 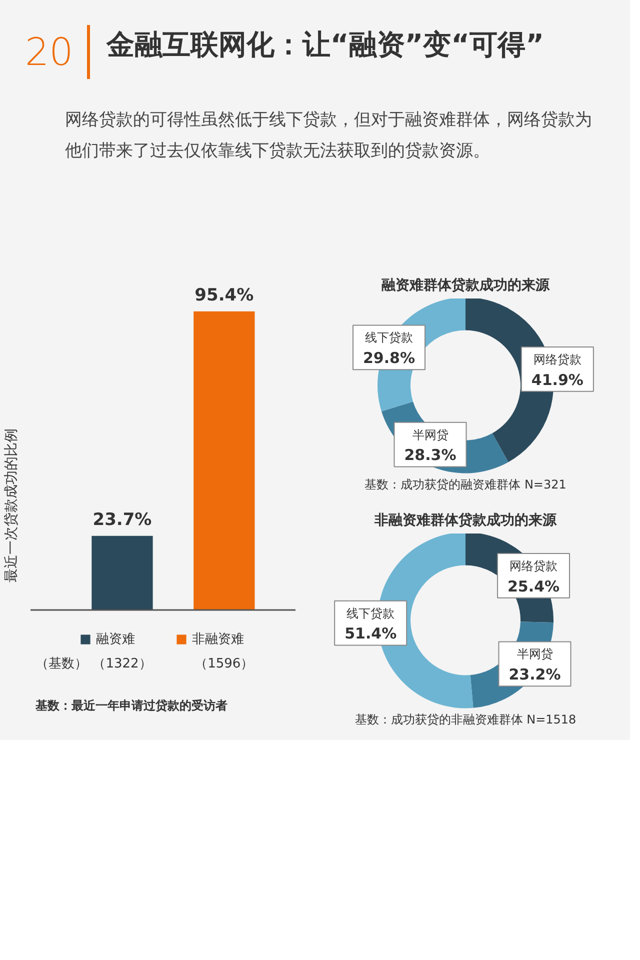 What do you see at coordinates (62, 664) in the screenshot?
I see `text: （基数）` at bounding box center [62, 664].